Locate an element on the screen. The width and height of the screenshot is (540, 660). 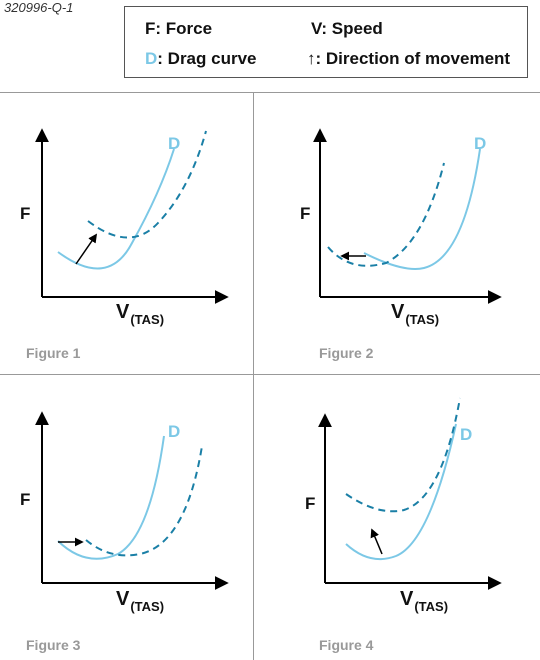
figure-4-graph is located at coordinates (410, 493).